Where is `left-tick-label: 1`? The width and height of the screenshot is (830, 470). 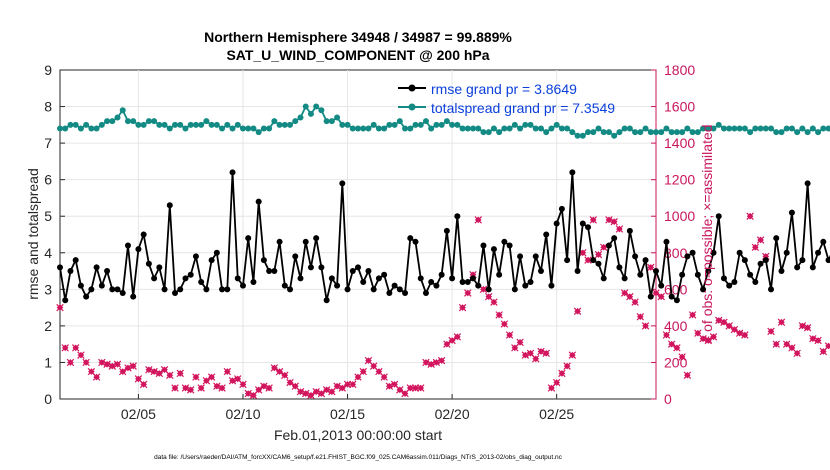
left-tick-label: 1 is located at coordinates (48, 362).